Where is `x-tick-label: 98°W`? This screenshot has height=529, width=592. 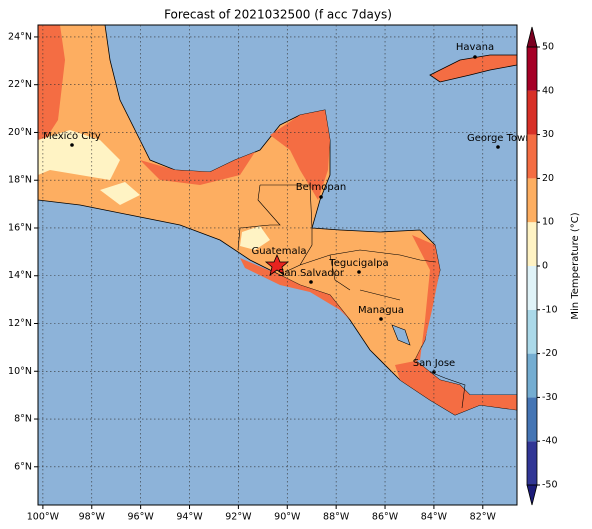
x-tick-label: 98°W is located at coordinates (92, 517).